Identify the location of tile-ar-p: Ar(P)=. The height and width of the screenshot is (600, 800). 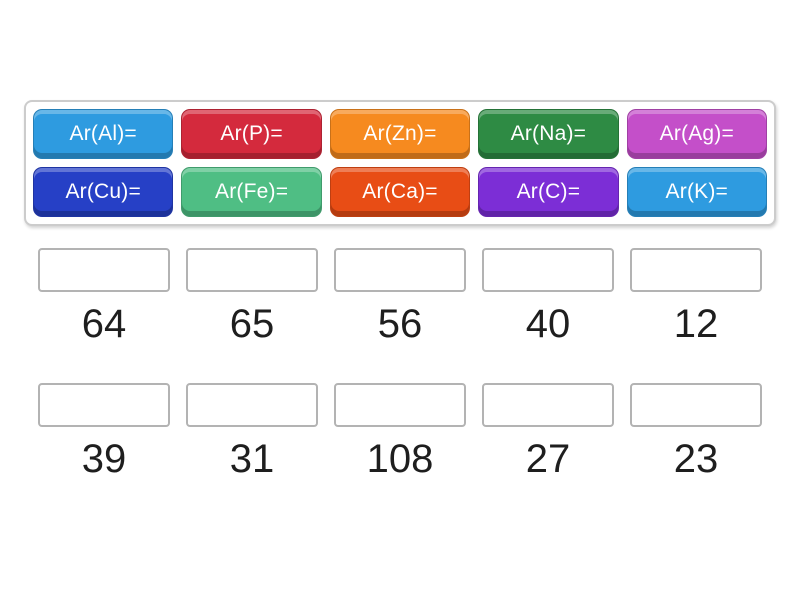
(251, 134).